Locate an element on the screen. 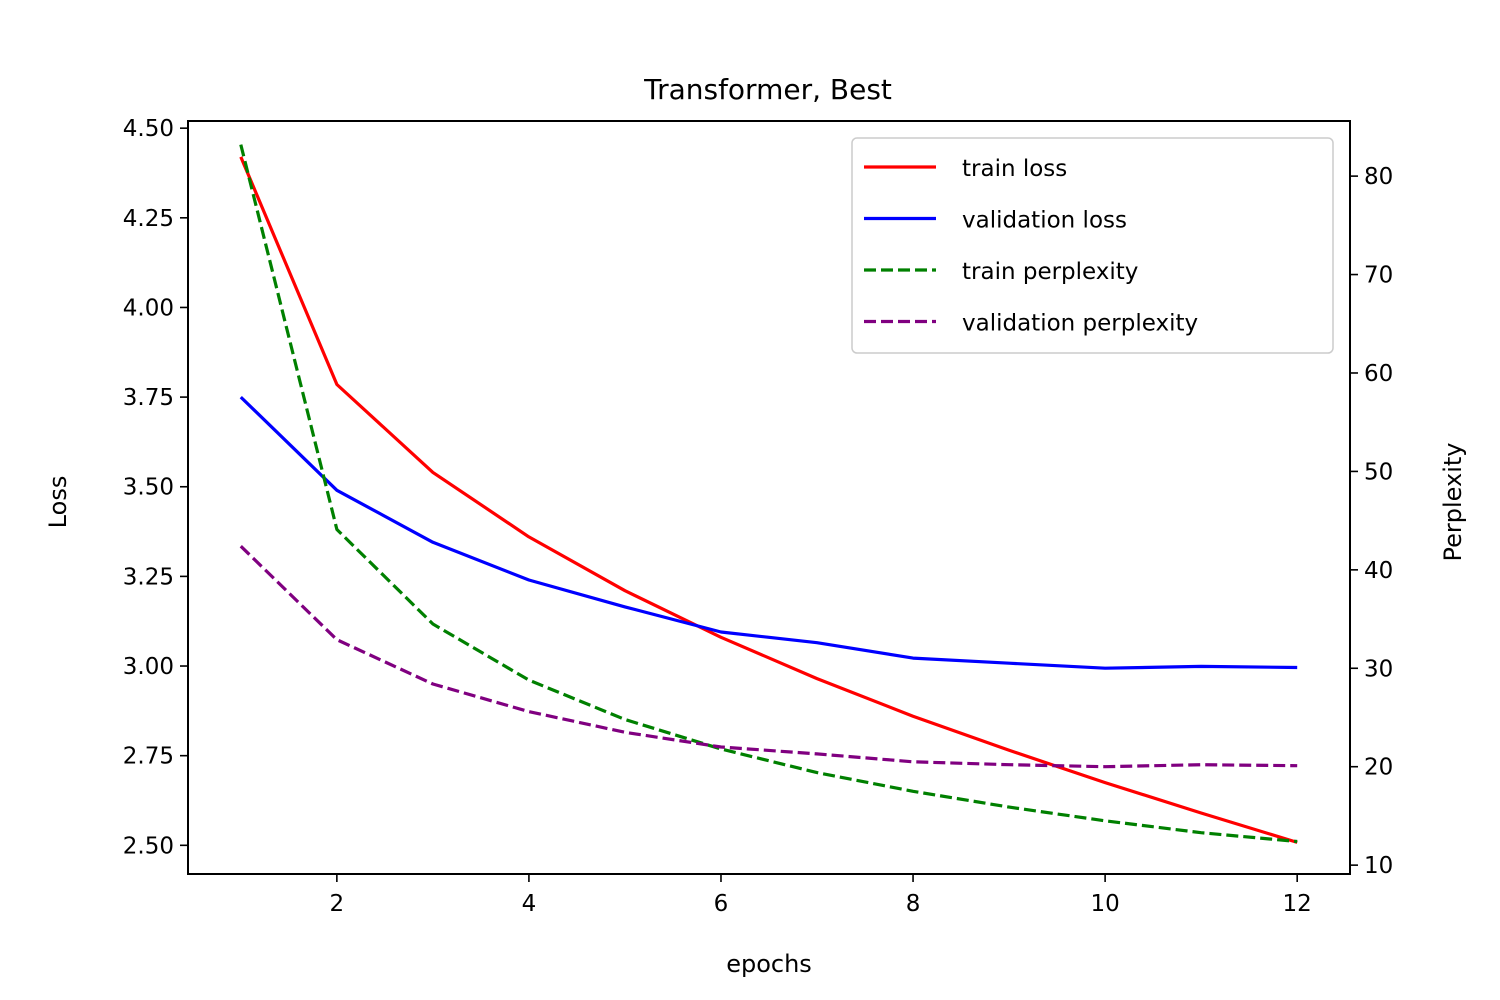  legend-label: validation loss is located at coordinates (1044, 221).